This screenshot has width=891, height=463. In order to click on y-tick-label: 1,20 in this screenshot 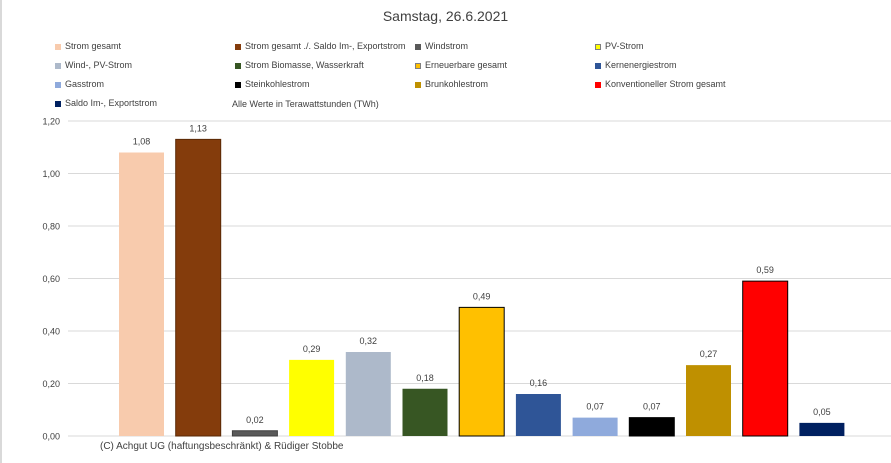, I will do `click(51, 122)`.